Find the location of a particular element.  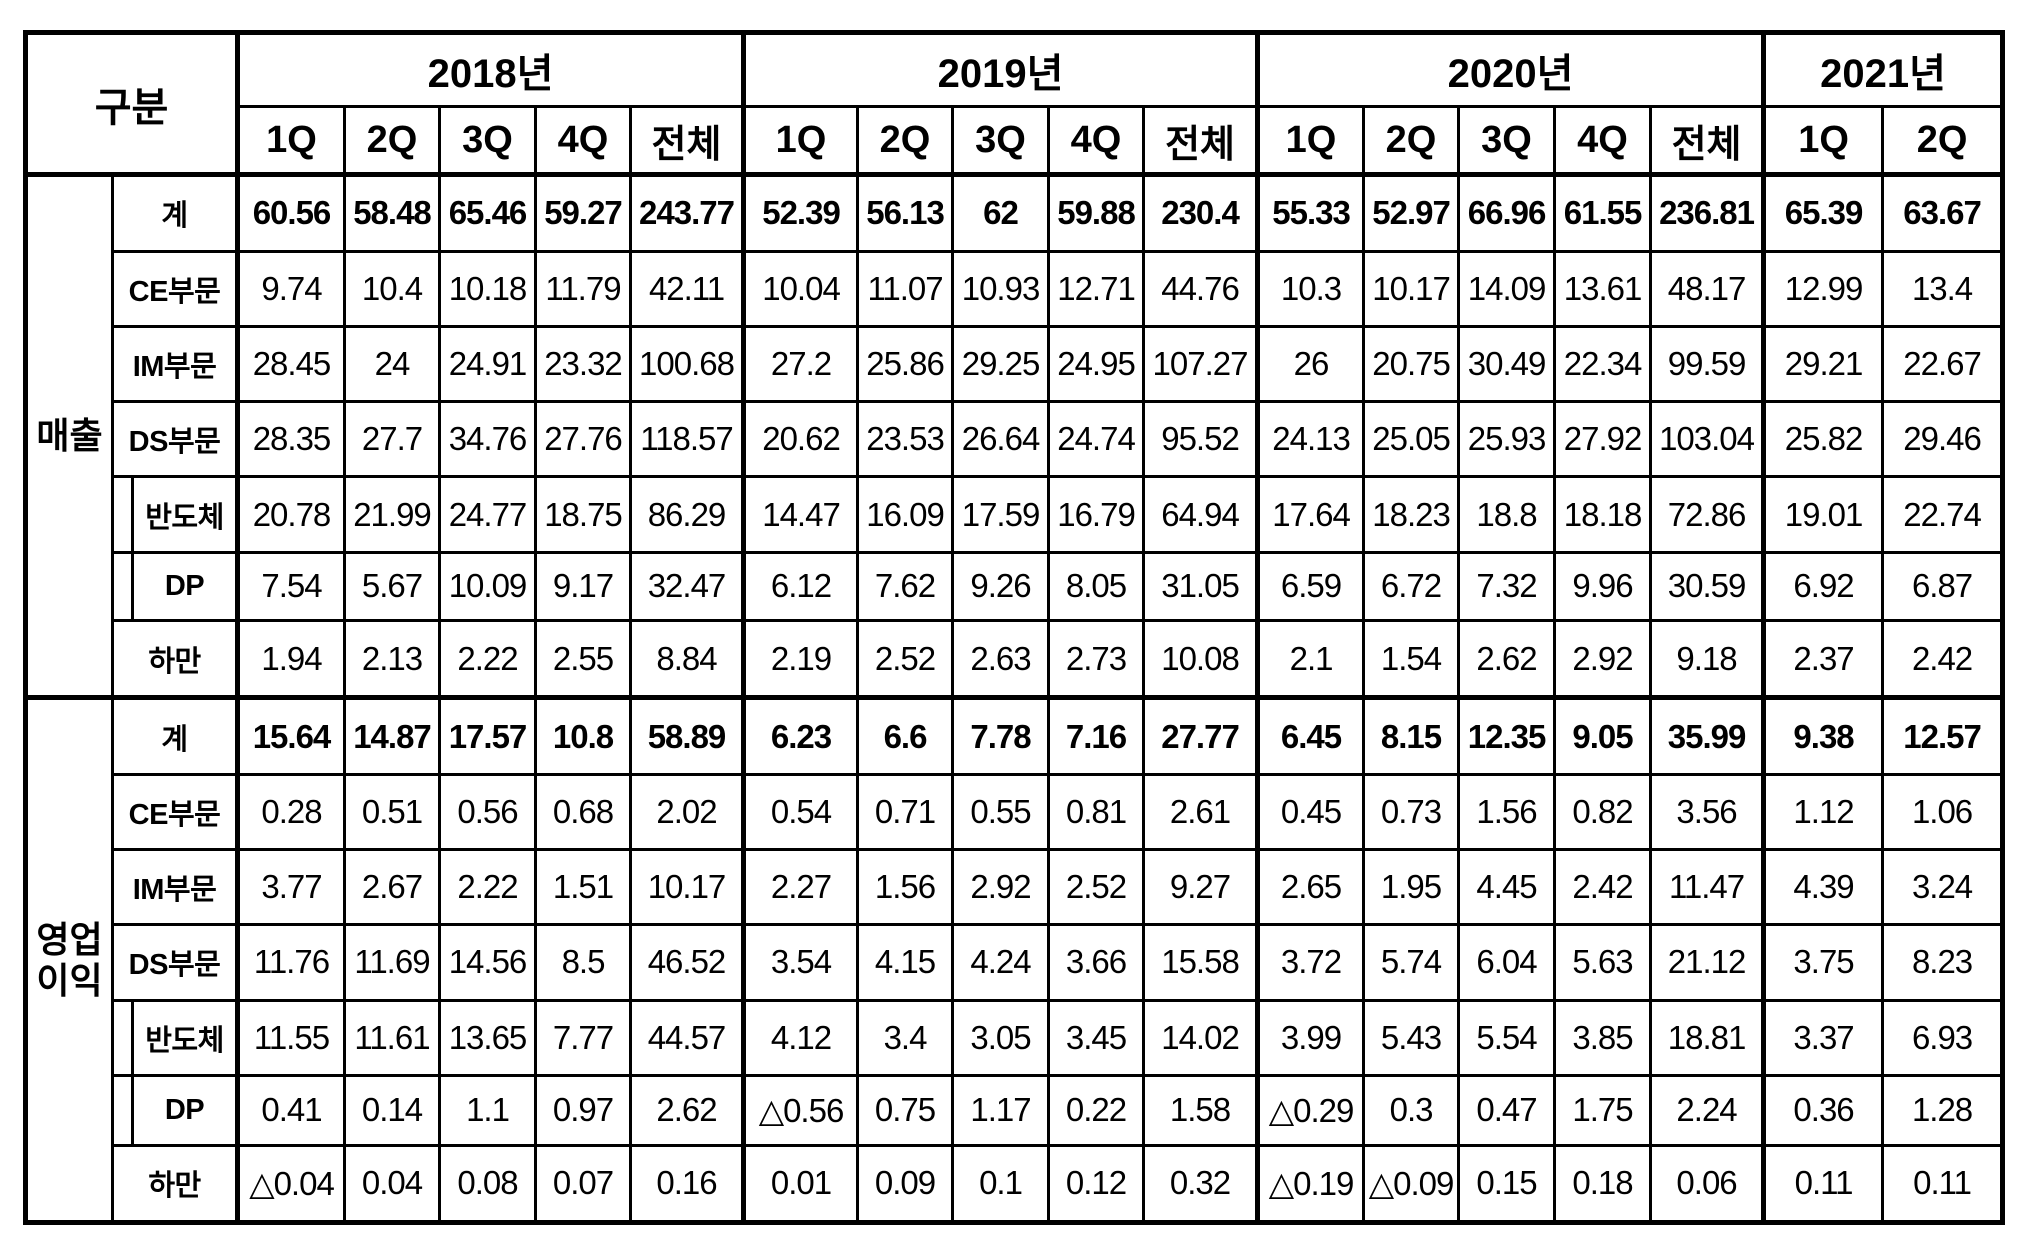

data-cell: 2.62 is located at coordinates (687, 1110).